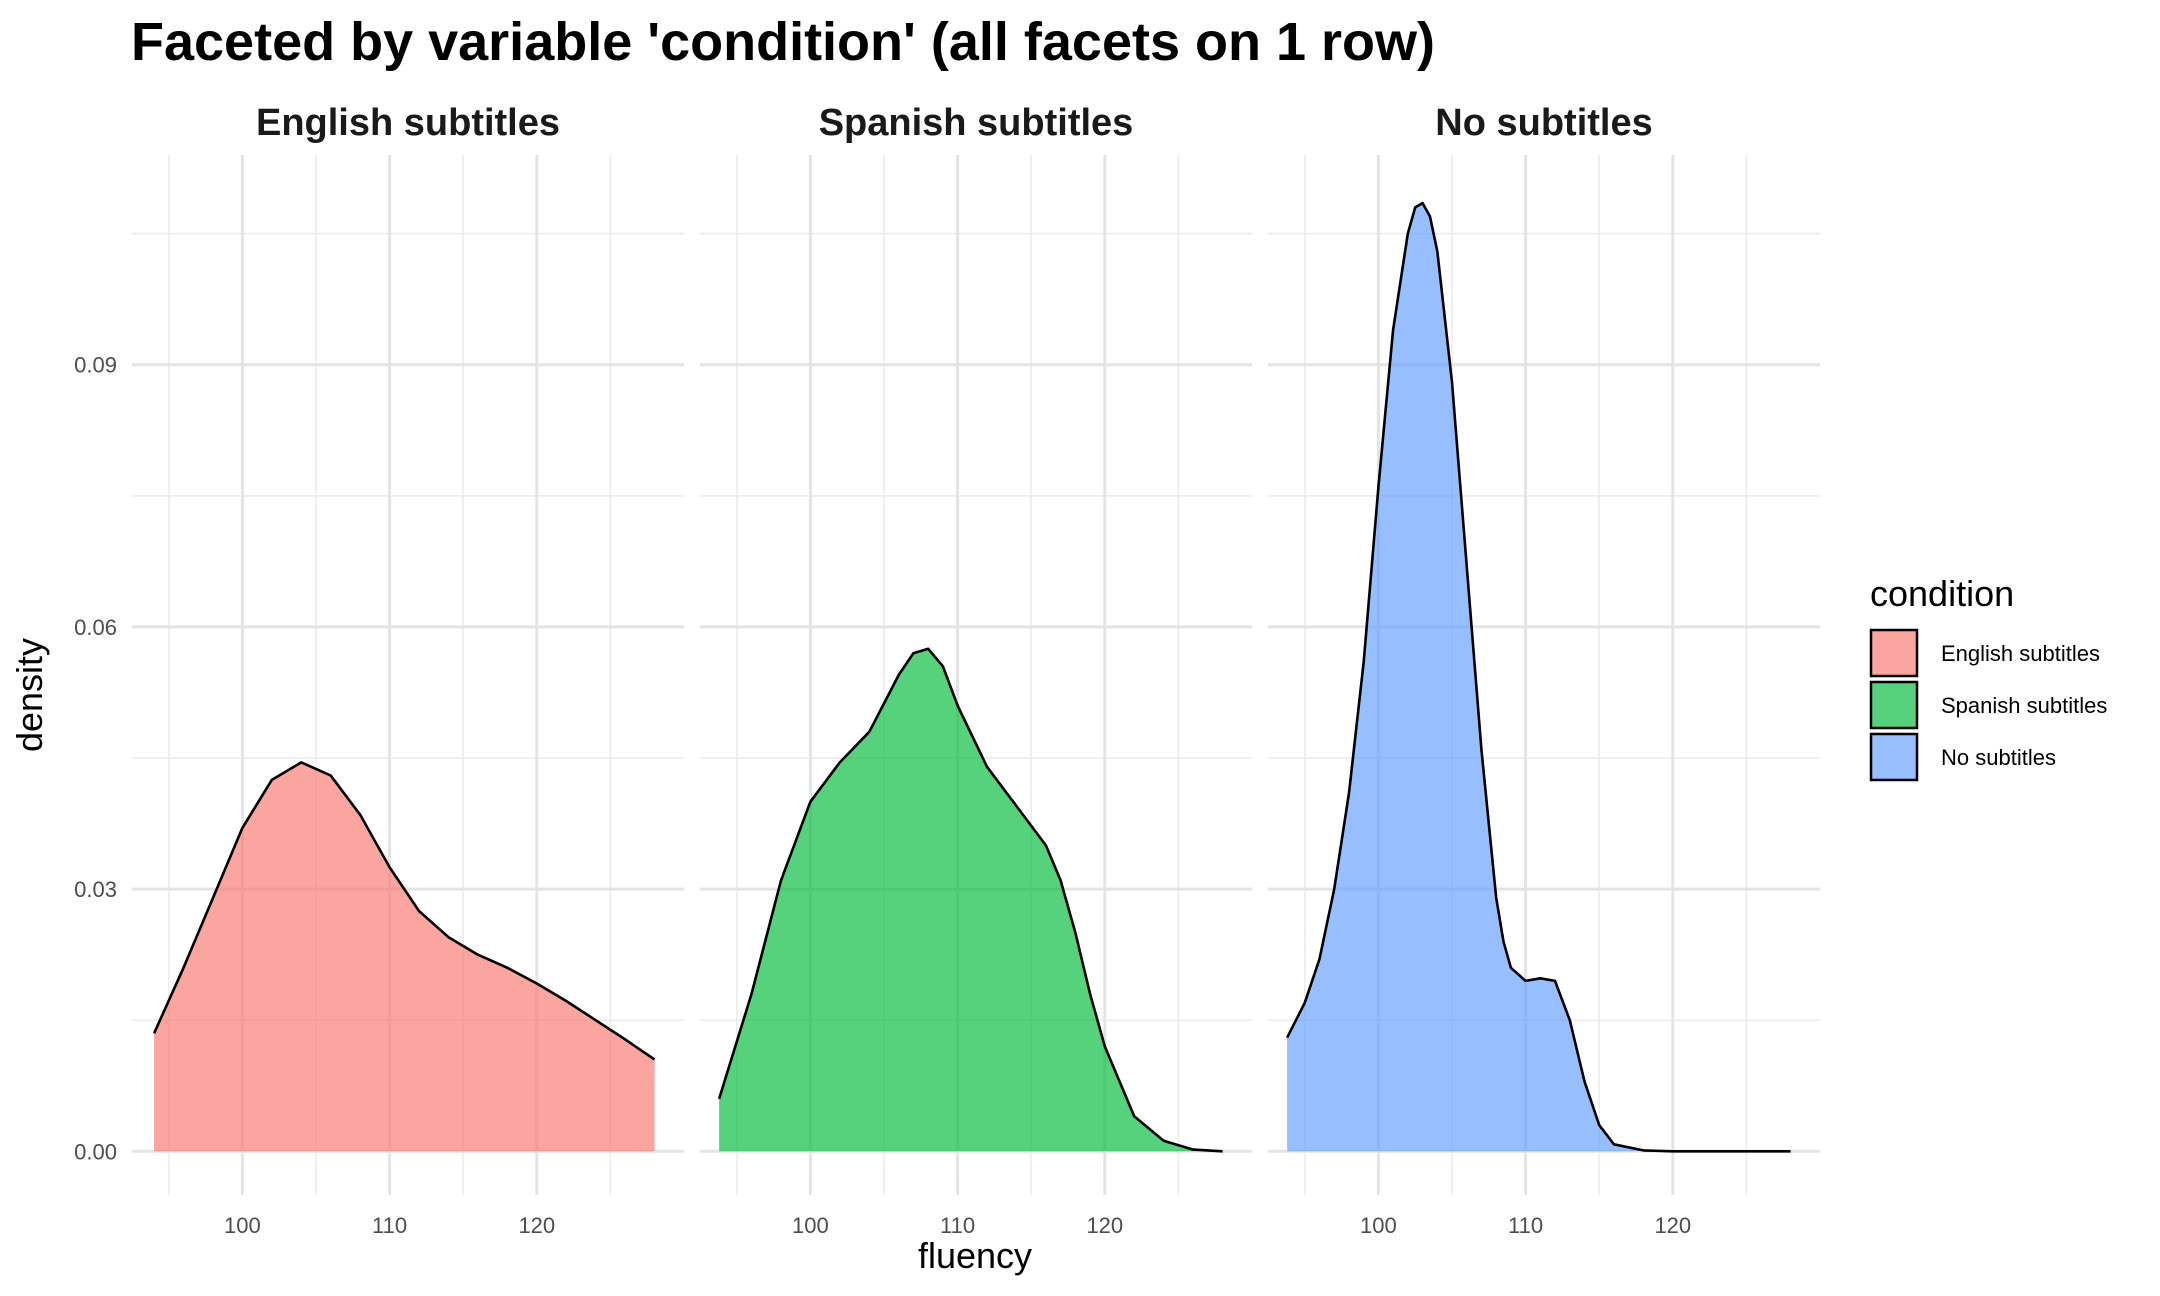 The image size is (2160, 1296). I want to click on y-axis-label: density, so click(29, 695).